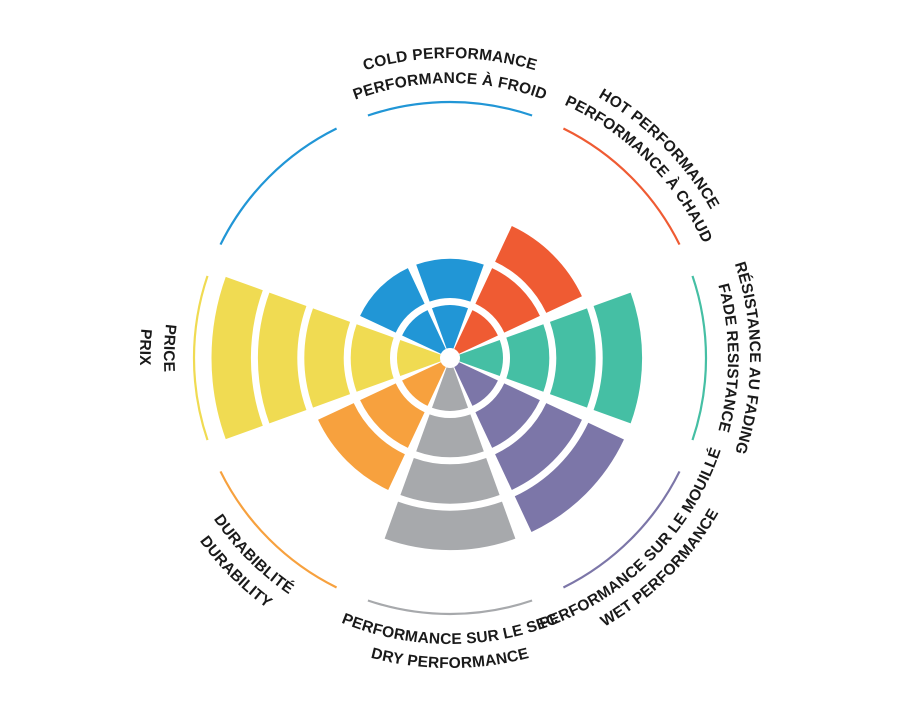  What do you see at coordinates (200, 358) in the screenshot?
I see `outer-boundary-arc-price` at bounding box center [200, 358].